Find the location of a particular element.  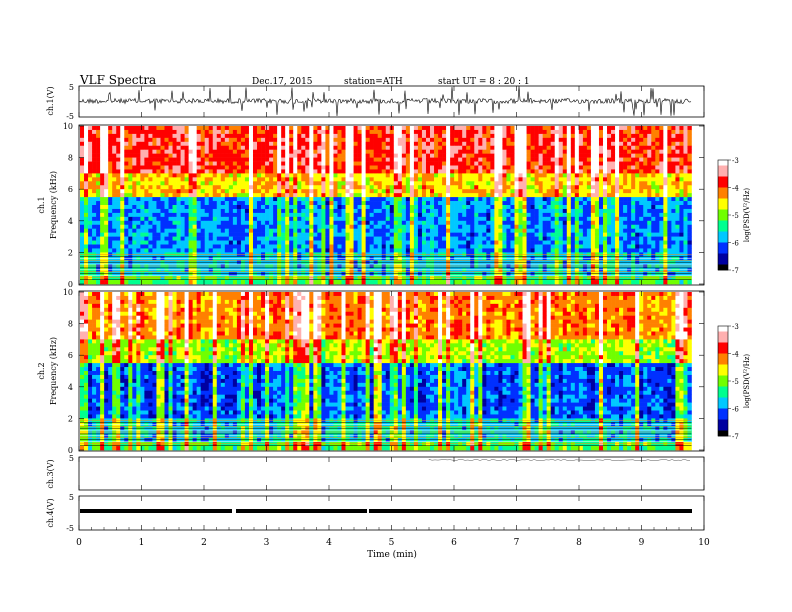

ch1-ylabel: ch.1(V) is located at coordinates (50, 100).